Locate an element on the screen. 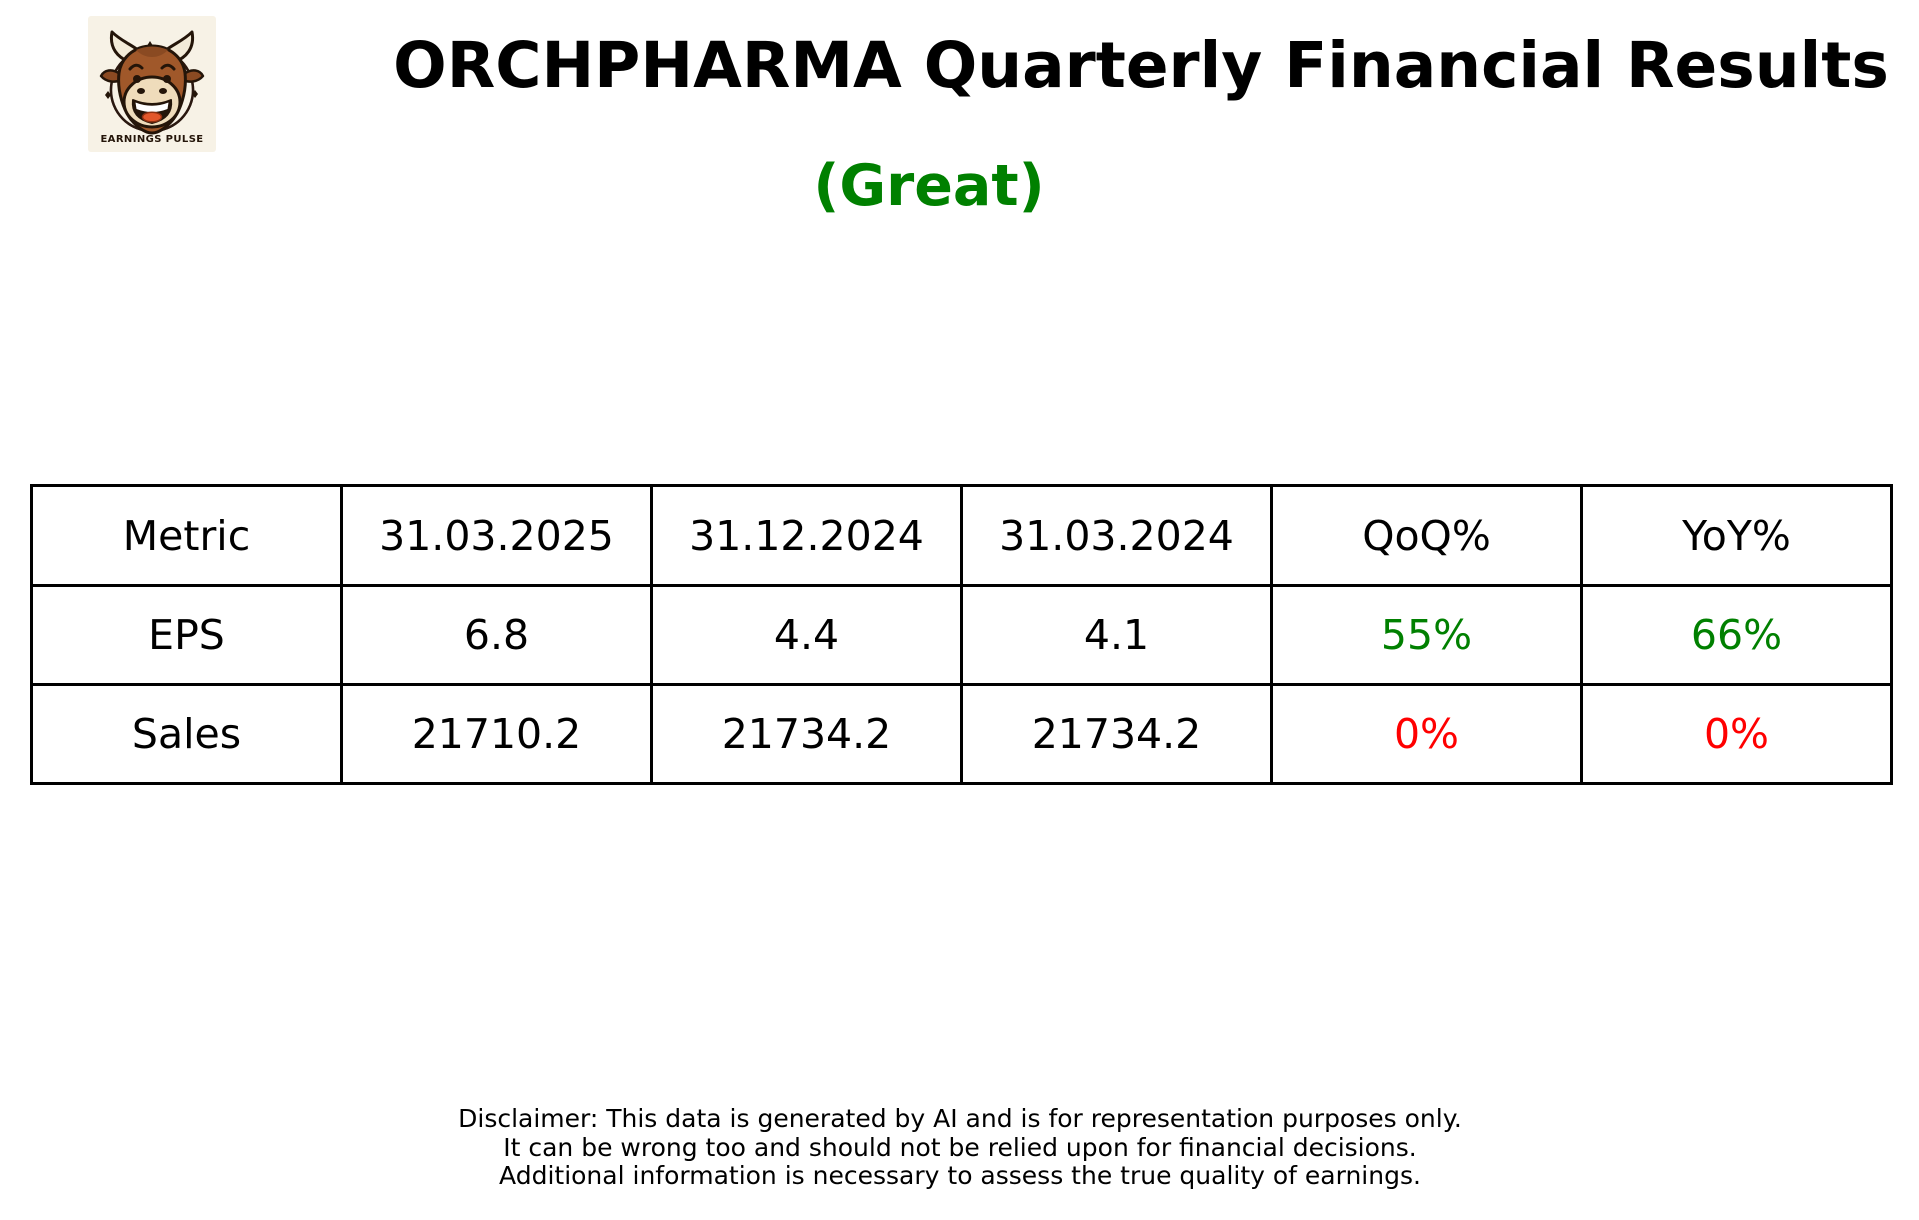 The width and height of the screenshot is (1919, 1220). column-header-yoy: YoY% is located at coordinates (1736, 535).